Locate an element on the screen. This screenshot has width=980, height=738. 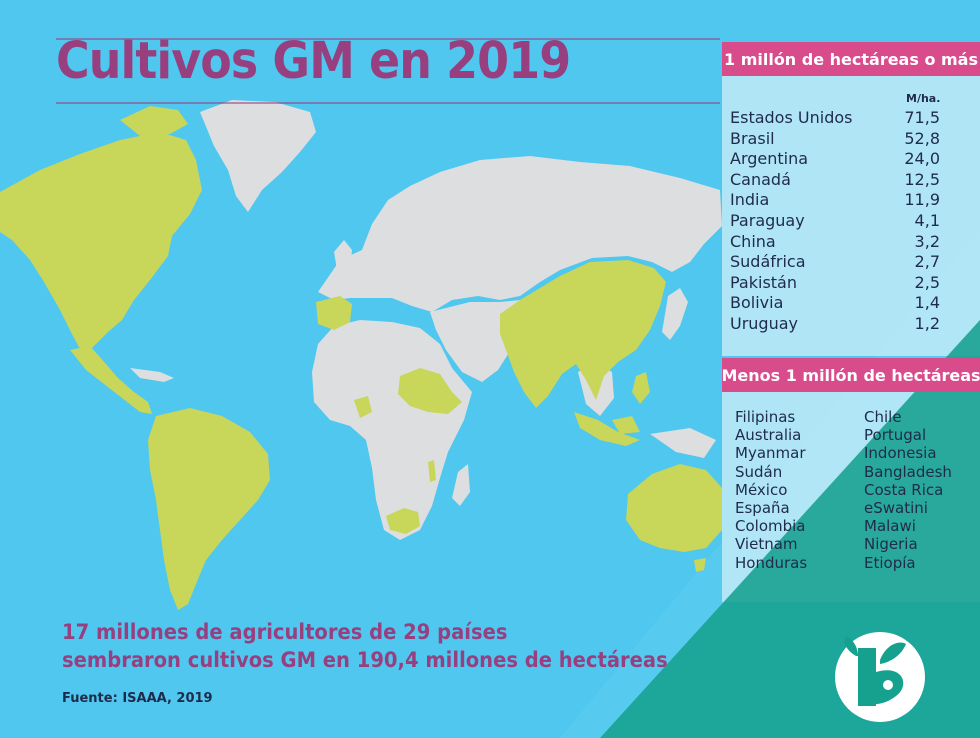
country-name: Paraguay is located at coordinates (767, 220).